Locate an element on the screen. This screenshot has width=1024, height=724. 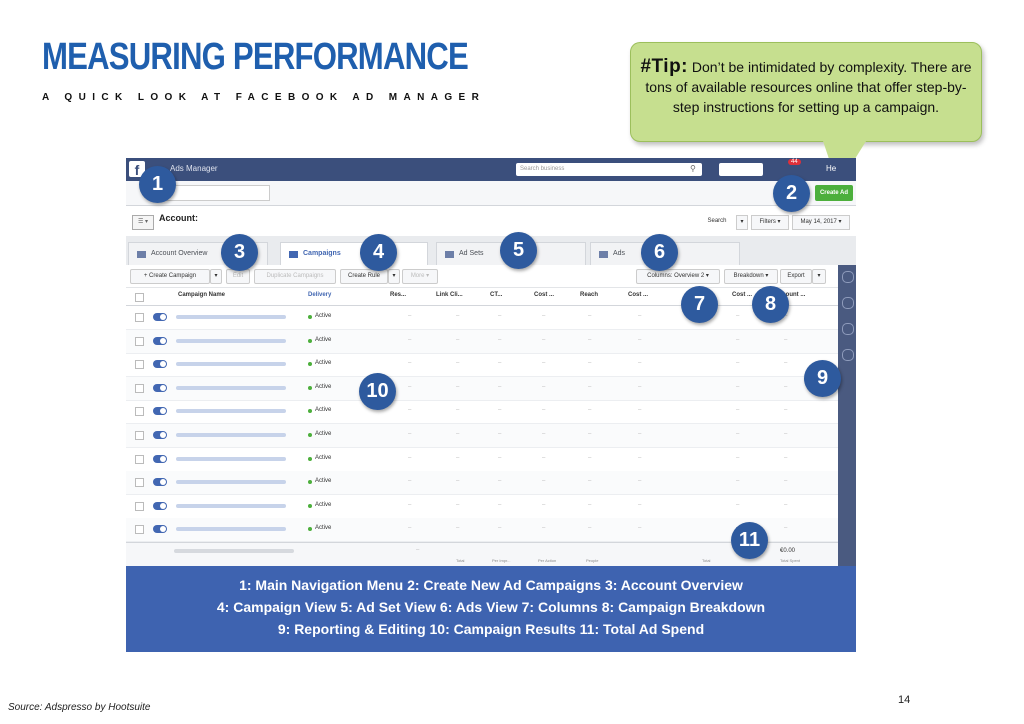
badge-11: 11 is located at coordinates (749, 540).